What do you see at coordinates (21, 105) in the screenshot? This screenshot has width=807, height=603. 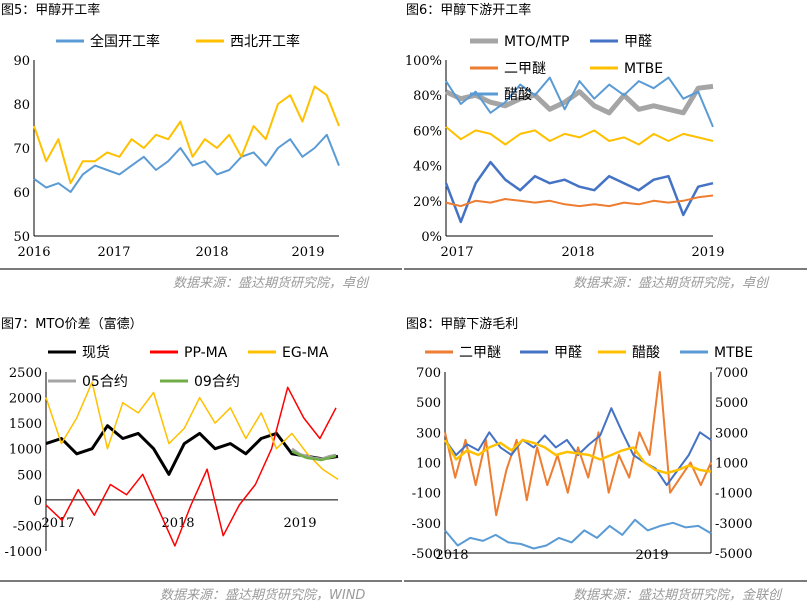 I see `y-tick-label: 80` at bounding box center [21, 105].